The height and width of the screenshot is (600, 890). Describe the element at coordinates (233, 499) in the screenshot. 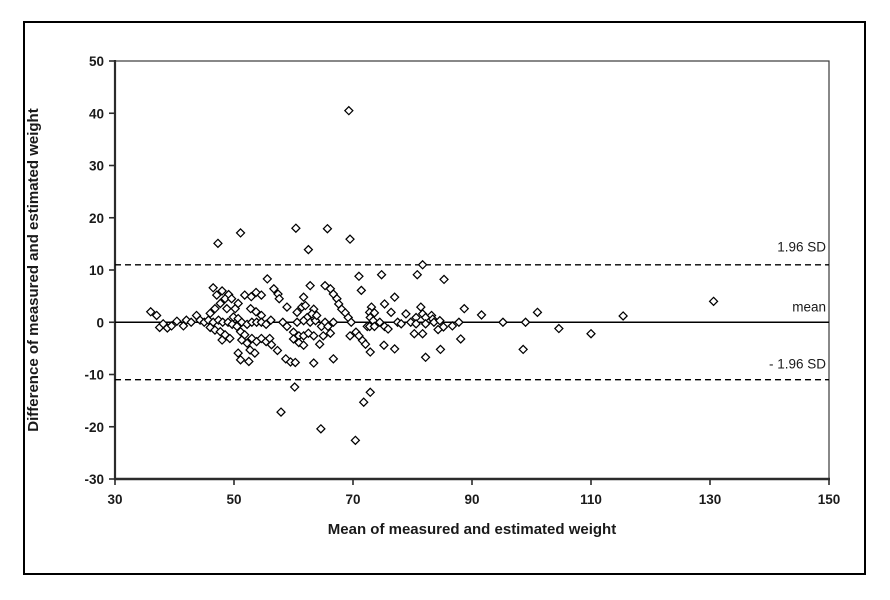

I see `x-tick-label: 50` at that location.